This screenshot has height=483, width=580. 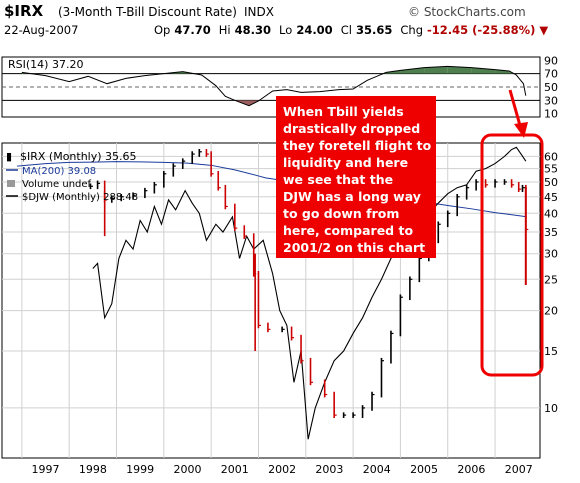 I want to click on low-value: 24.00, so click(x=314, y=30).